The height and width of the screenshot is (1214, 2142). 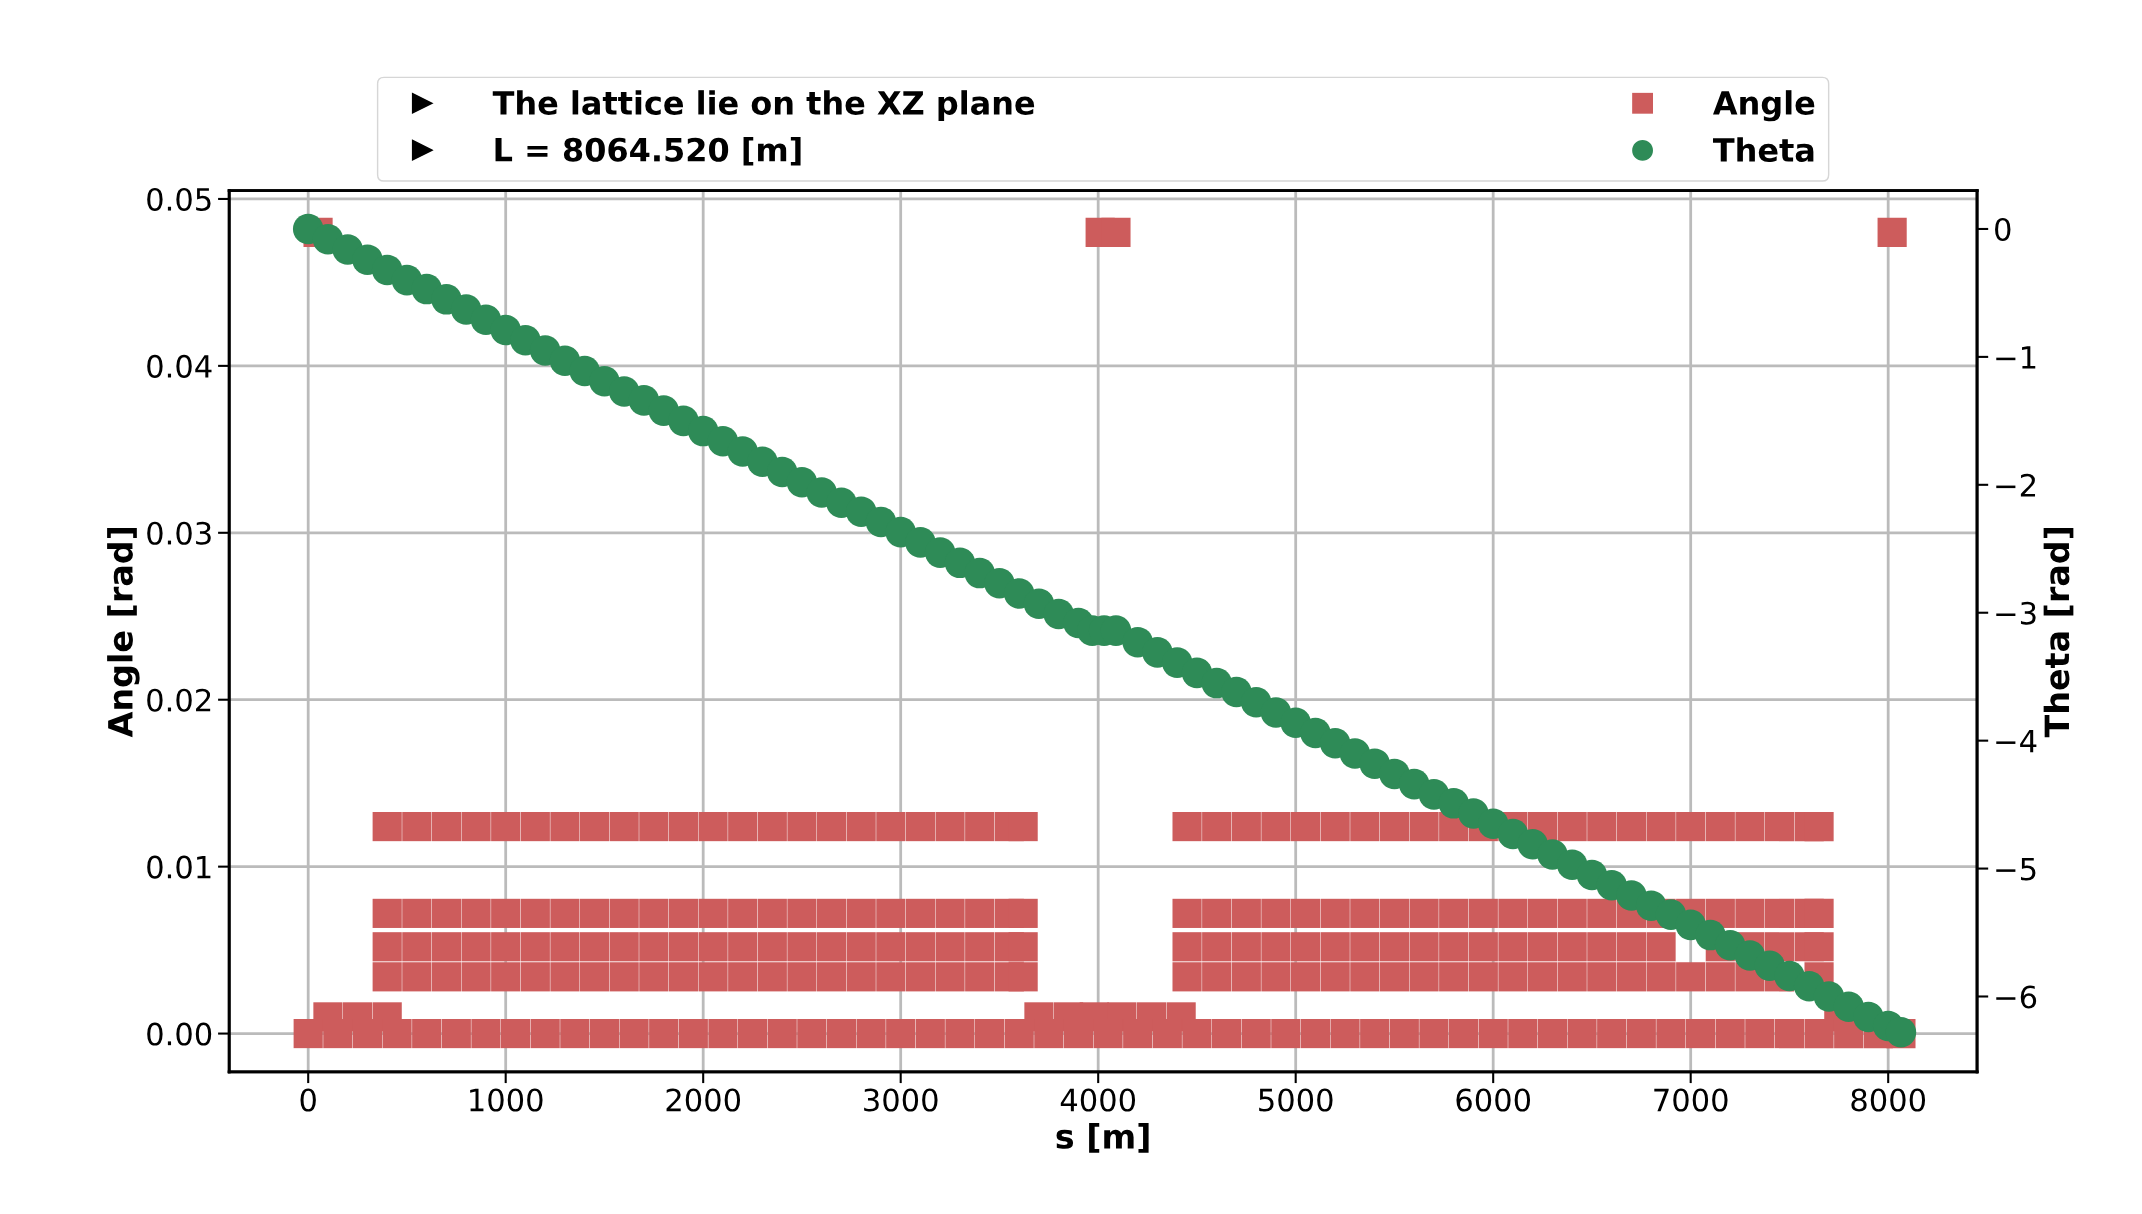 I want to click on x-tick-label: 7000, so click(x=1691, y=1100).